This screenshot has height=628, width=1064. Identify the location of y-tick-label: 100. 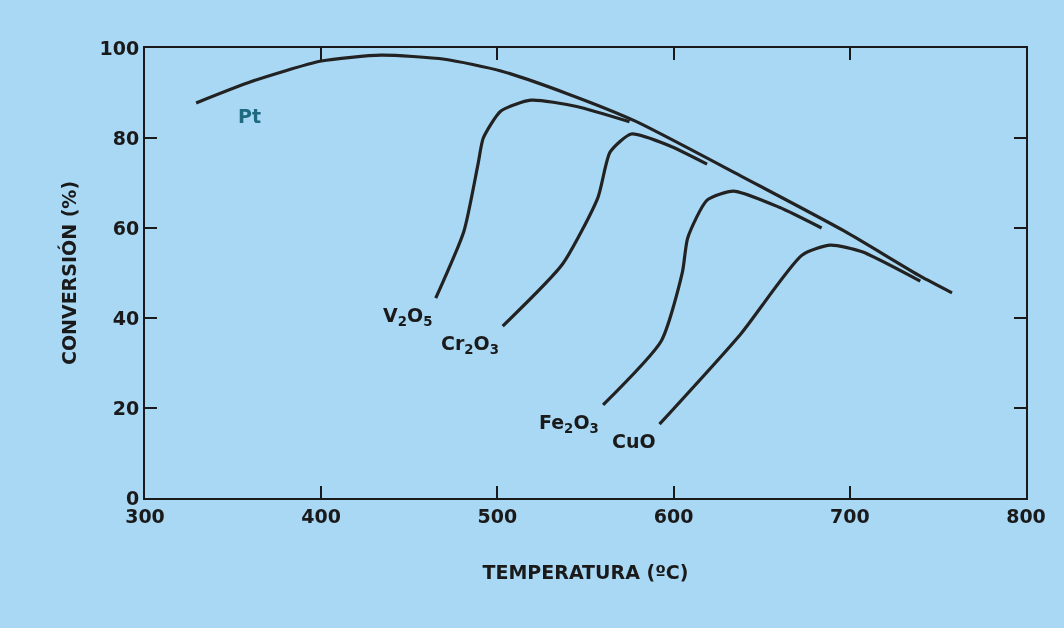
(119, 47).